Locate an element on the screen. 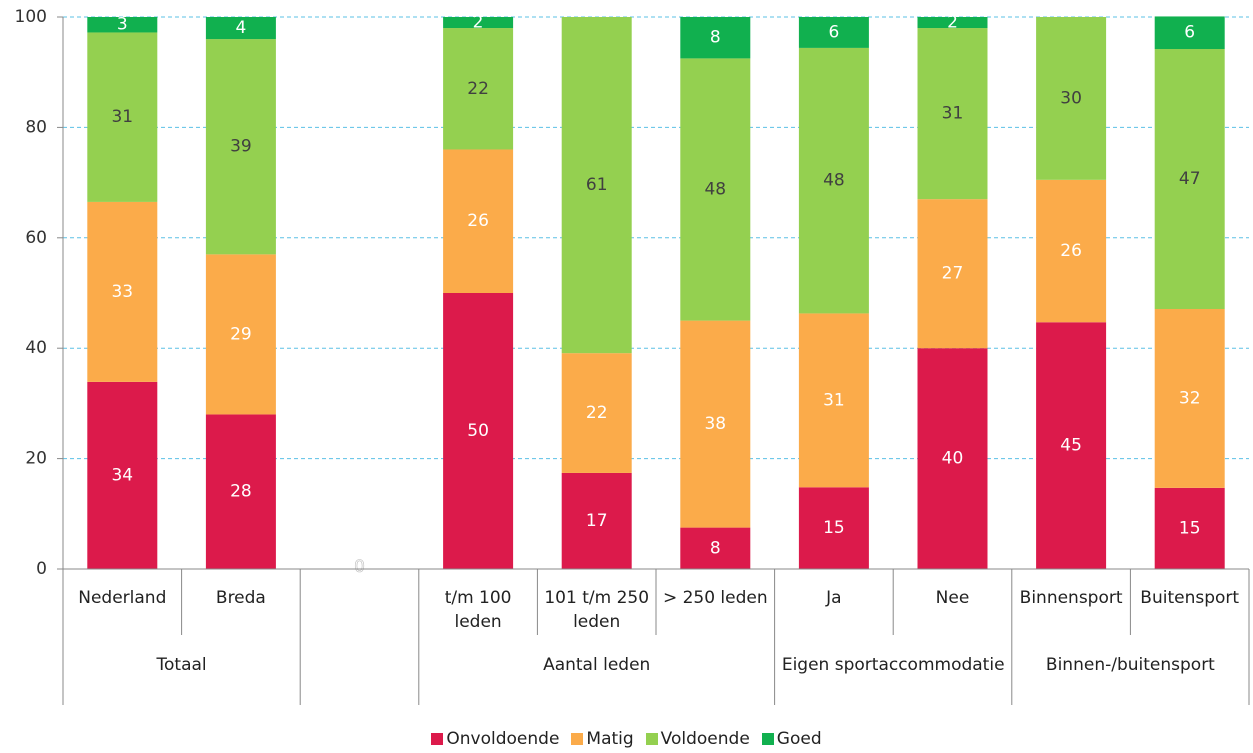 Image resolution: width=1253 pixels, height=753 pixels. legend-item: Matig is located at coordinates (602, 739).